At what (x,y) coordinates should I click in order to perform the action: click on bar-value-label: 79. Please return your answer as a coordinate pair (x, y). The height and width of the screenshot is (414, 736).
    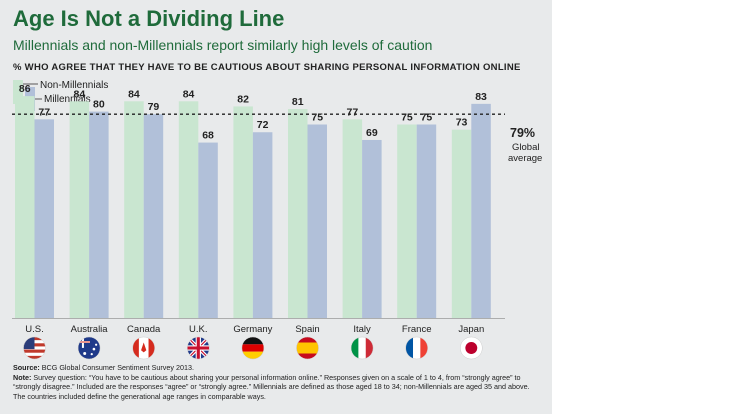
    Looking at the image, I should click on (154, 107).